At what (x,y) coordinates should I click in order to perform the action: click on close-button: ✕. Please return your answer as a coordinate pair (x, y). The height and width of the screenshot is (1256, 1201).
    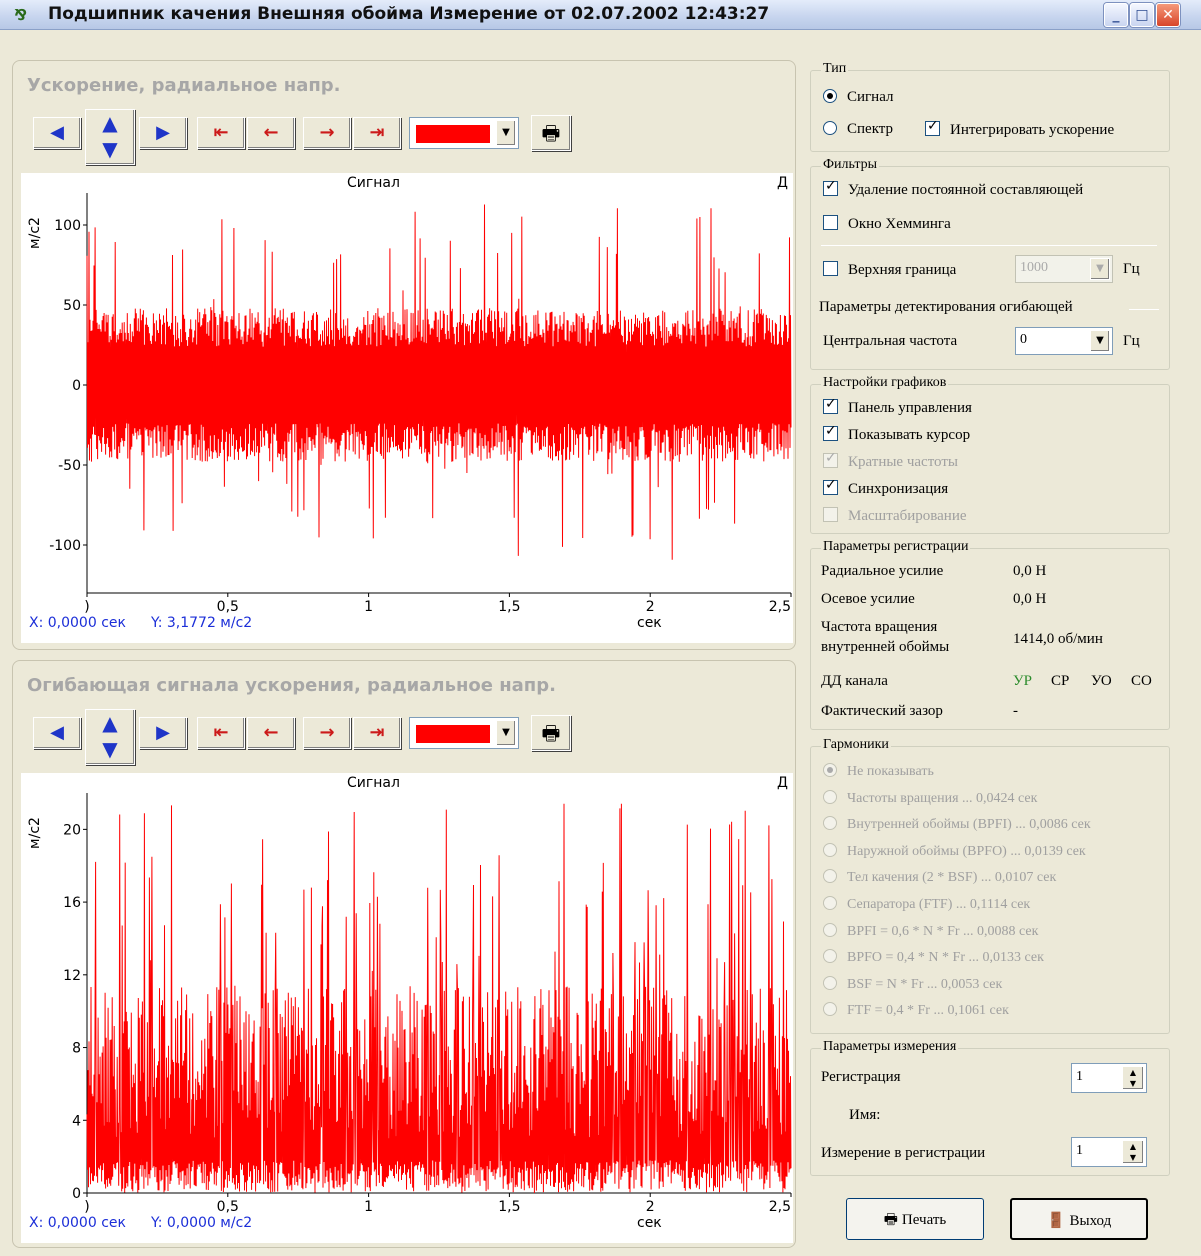
    Looking at the image, I should click on (1168, 15).